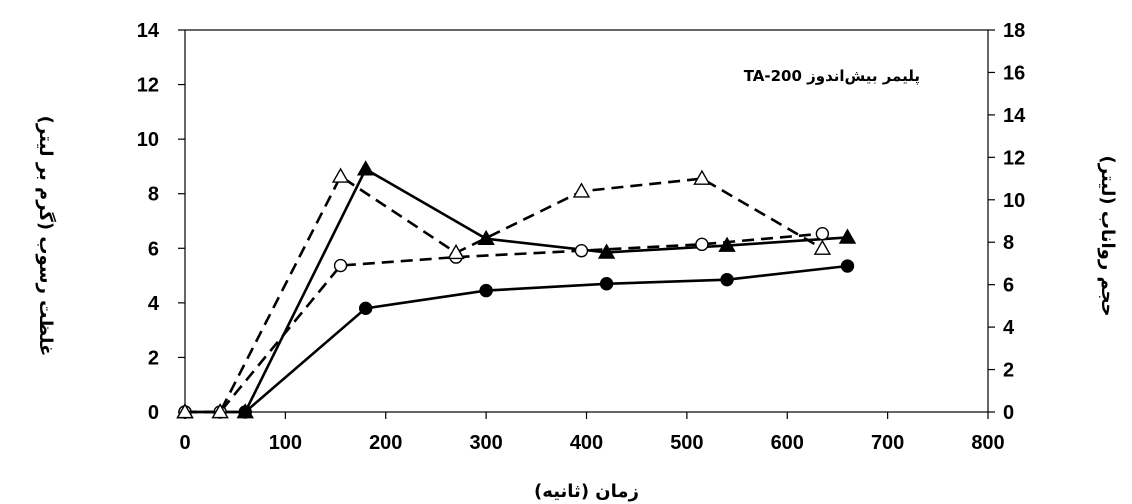 Image resolution: width=1132 pixels, height=504 pixels. I want to click on y-left-tick-label: 6, so click(153, 249).